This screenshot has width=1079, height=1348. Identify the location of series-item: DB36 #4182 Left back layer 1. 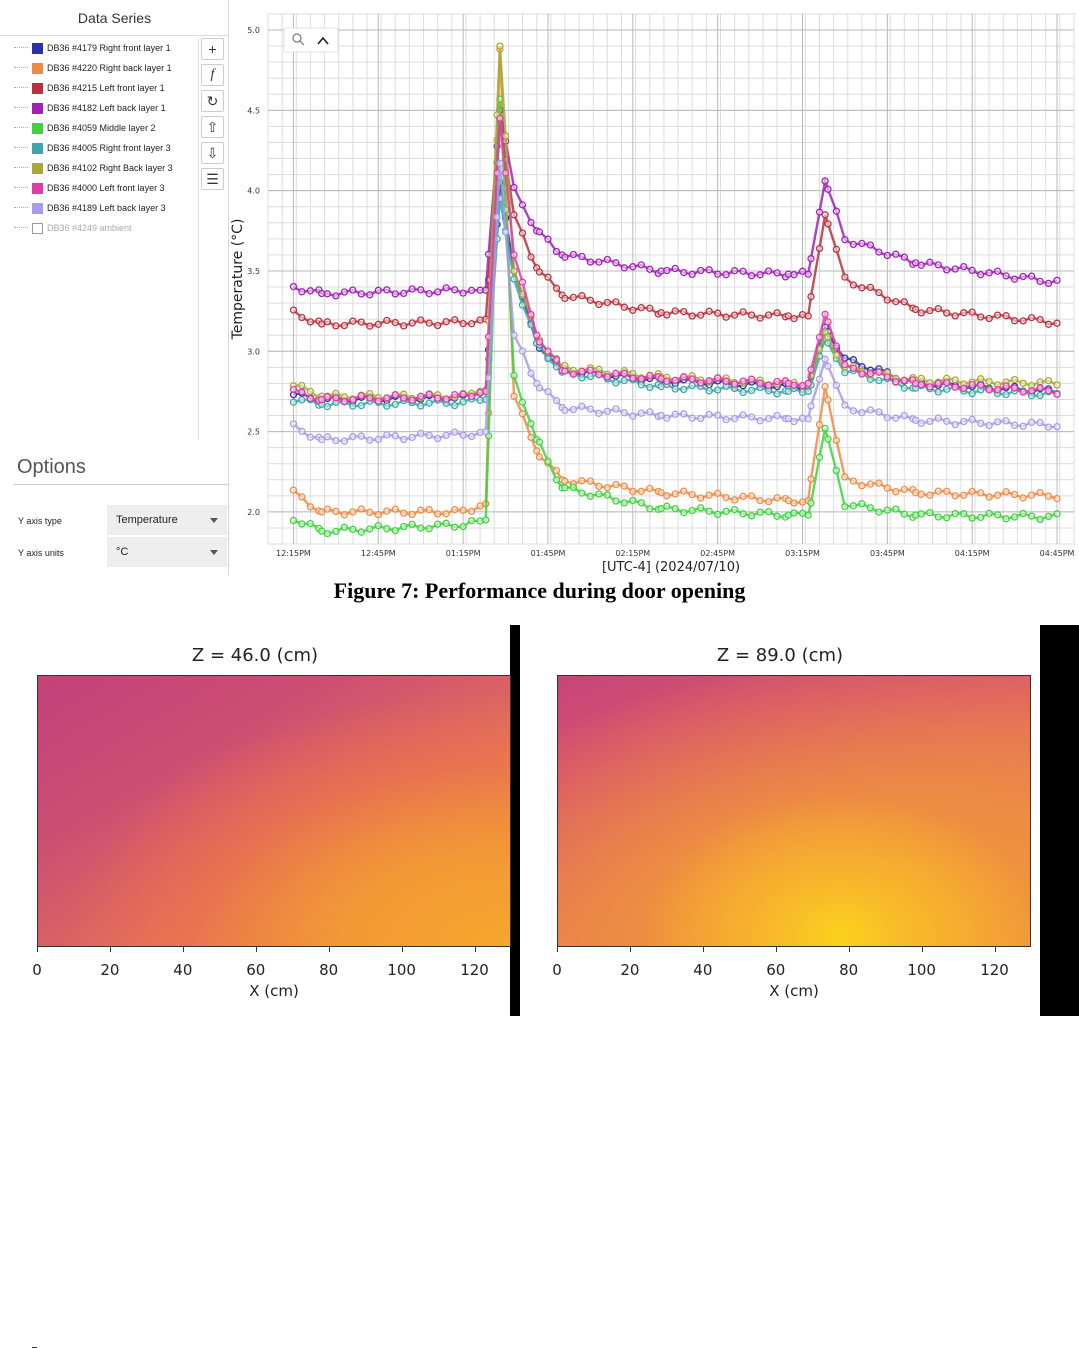
(90, 108).